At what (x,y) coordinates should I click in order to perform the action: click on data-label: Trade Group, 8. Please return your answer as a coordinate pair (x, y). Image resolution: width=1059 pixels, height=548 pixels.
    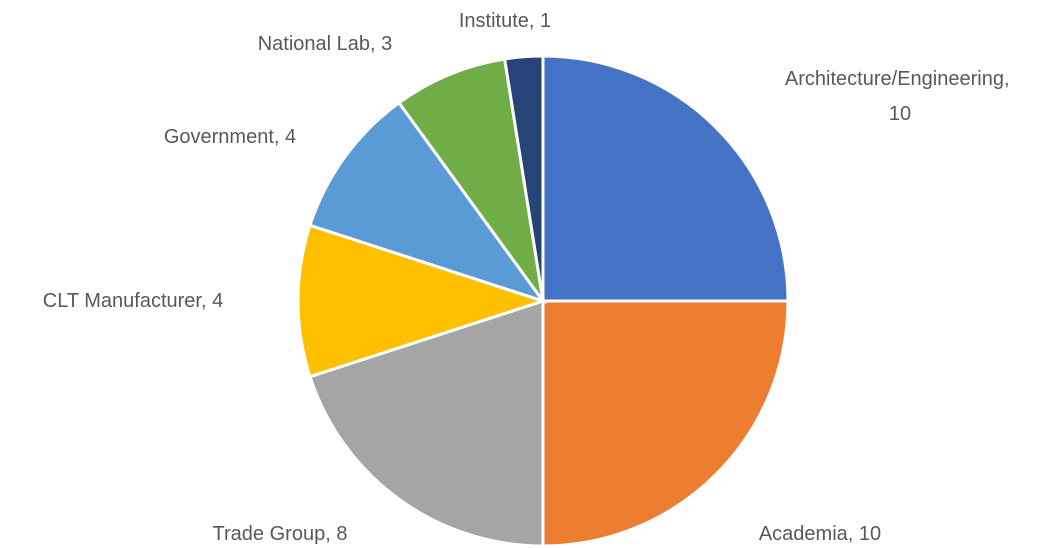
    Looking at the image, I should click on (280, 534).